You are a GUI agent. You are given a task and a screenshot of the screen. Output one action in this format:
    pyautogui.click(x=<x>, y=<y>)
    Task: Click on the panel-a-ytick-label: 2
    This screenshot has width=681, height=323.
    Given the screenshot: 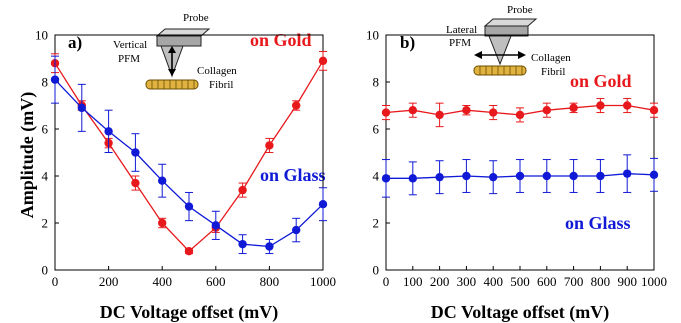 What is the action you would take?
    pyautogui.click(x=45, y=223)
    